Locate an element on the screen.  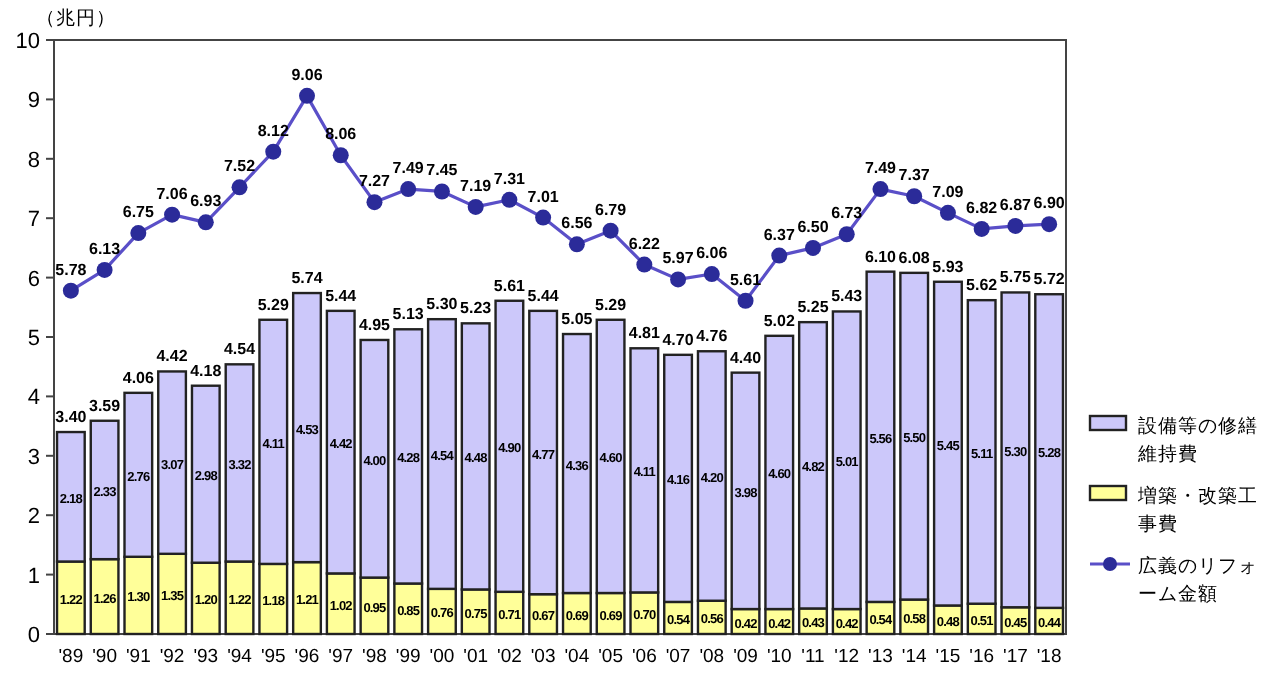
x-tick-label: '94 is located at coordinates (239, 657).